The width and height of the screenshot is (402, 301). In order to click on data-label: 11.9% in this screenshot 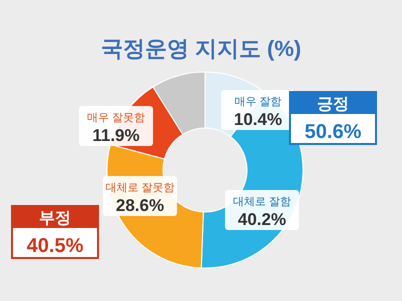, I will do `click(116, 135)`.